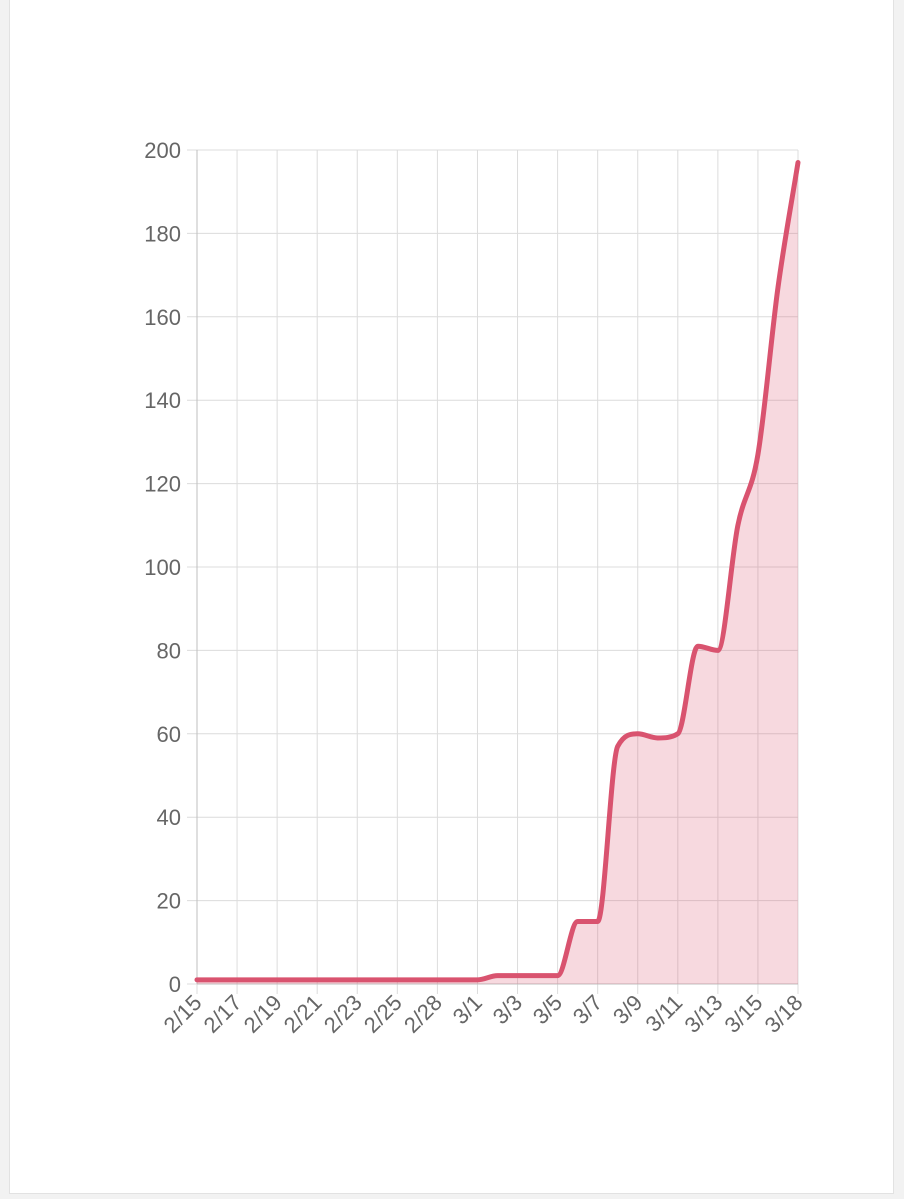 This screenshot has width=904, height=1199. What do you see at coordinates (507, 1009) in the screenshot?
I see `x-tick-label: 3/3` at bounding box center [507, 1009].